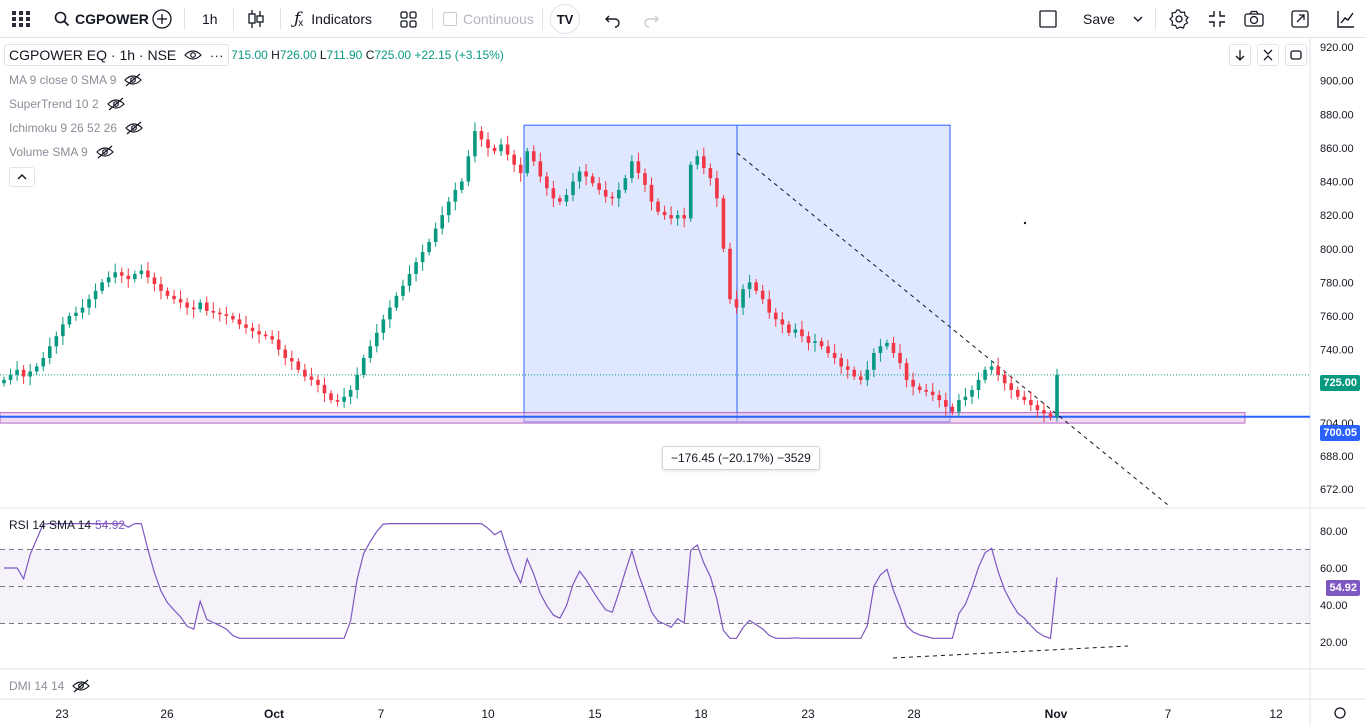 The width and height of the screenshot is (1366, 726). What do you see at coordinates (254, 104) in the screenshot?
I see `indicator-row: SuperTrend 10 2` at bounding box center [254, 104].